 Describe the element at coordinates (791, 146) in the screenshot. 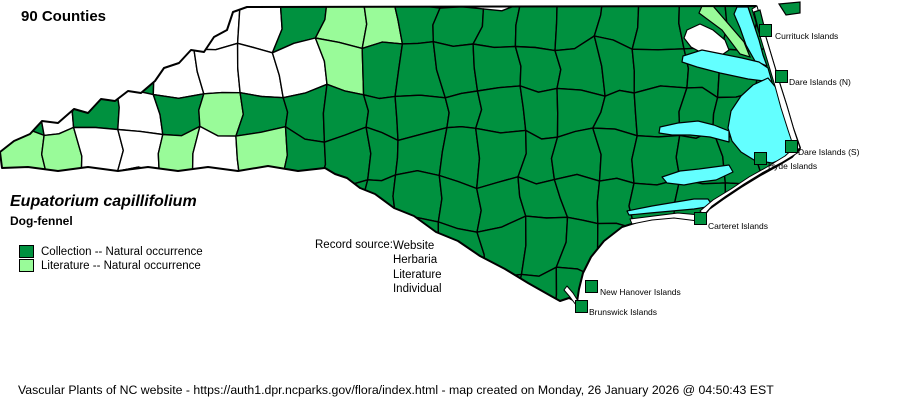

I see `dare-islands-s-marker` at that location.